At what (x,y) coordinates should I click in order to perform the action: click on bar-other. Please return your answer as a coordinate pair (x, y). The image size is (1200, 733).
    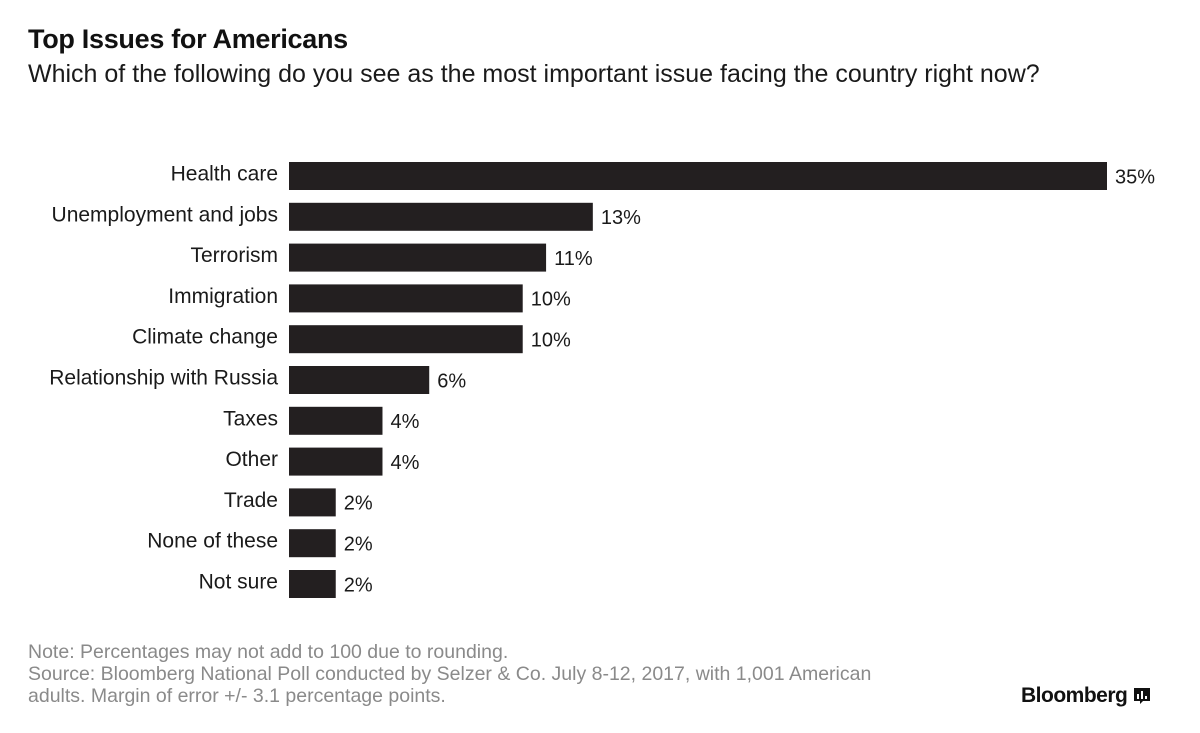
    Looking at the image, I should click on (336, 461).